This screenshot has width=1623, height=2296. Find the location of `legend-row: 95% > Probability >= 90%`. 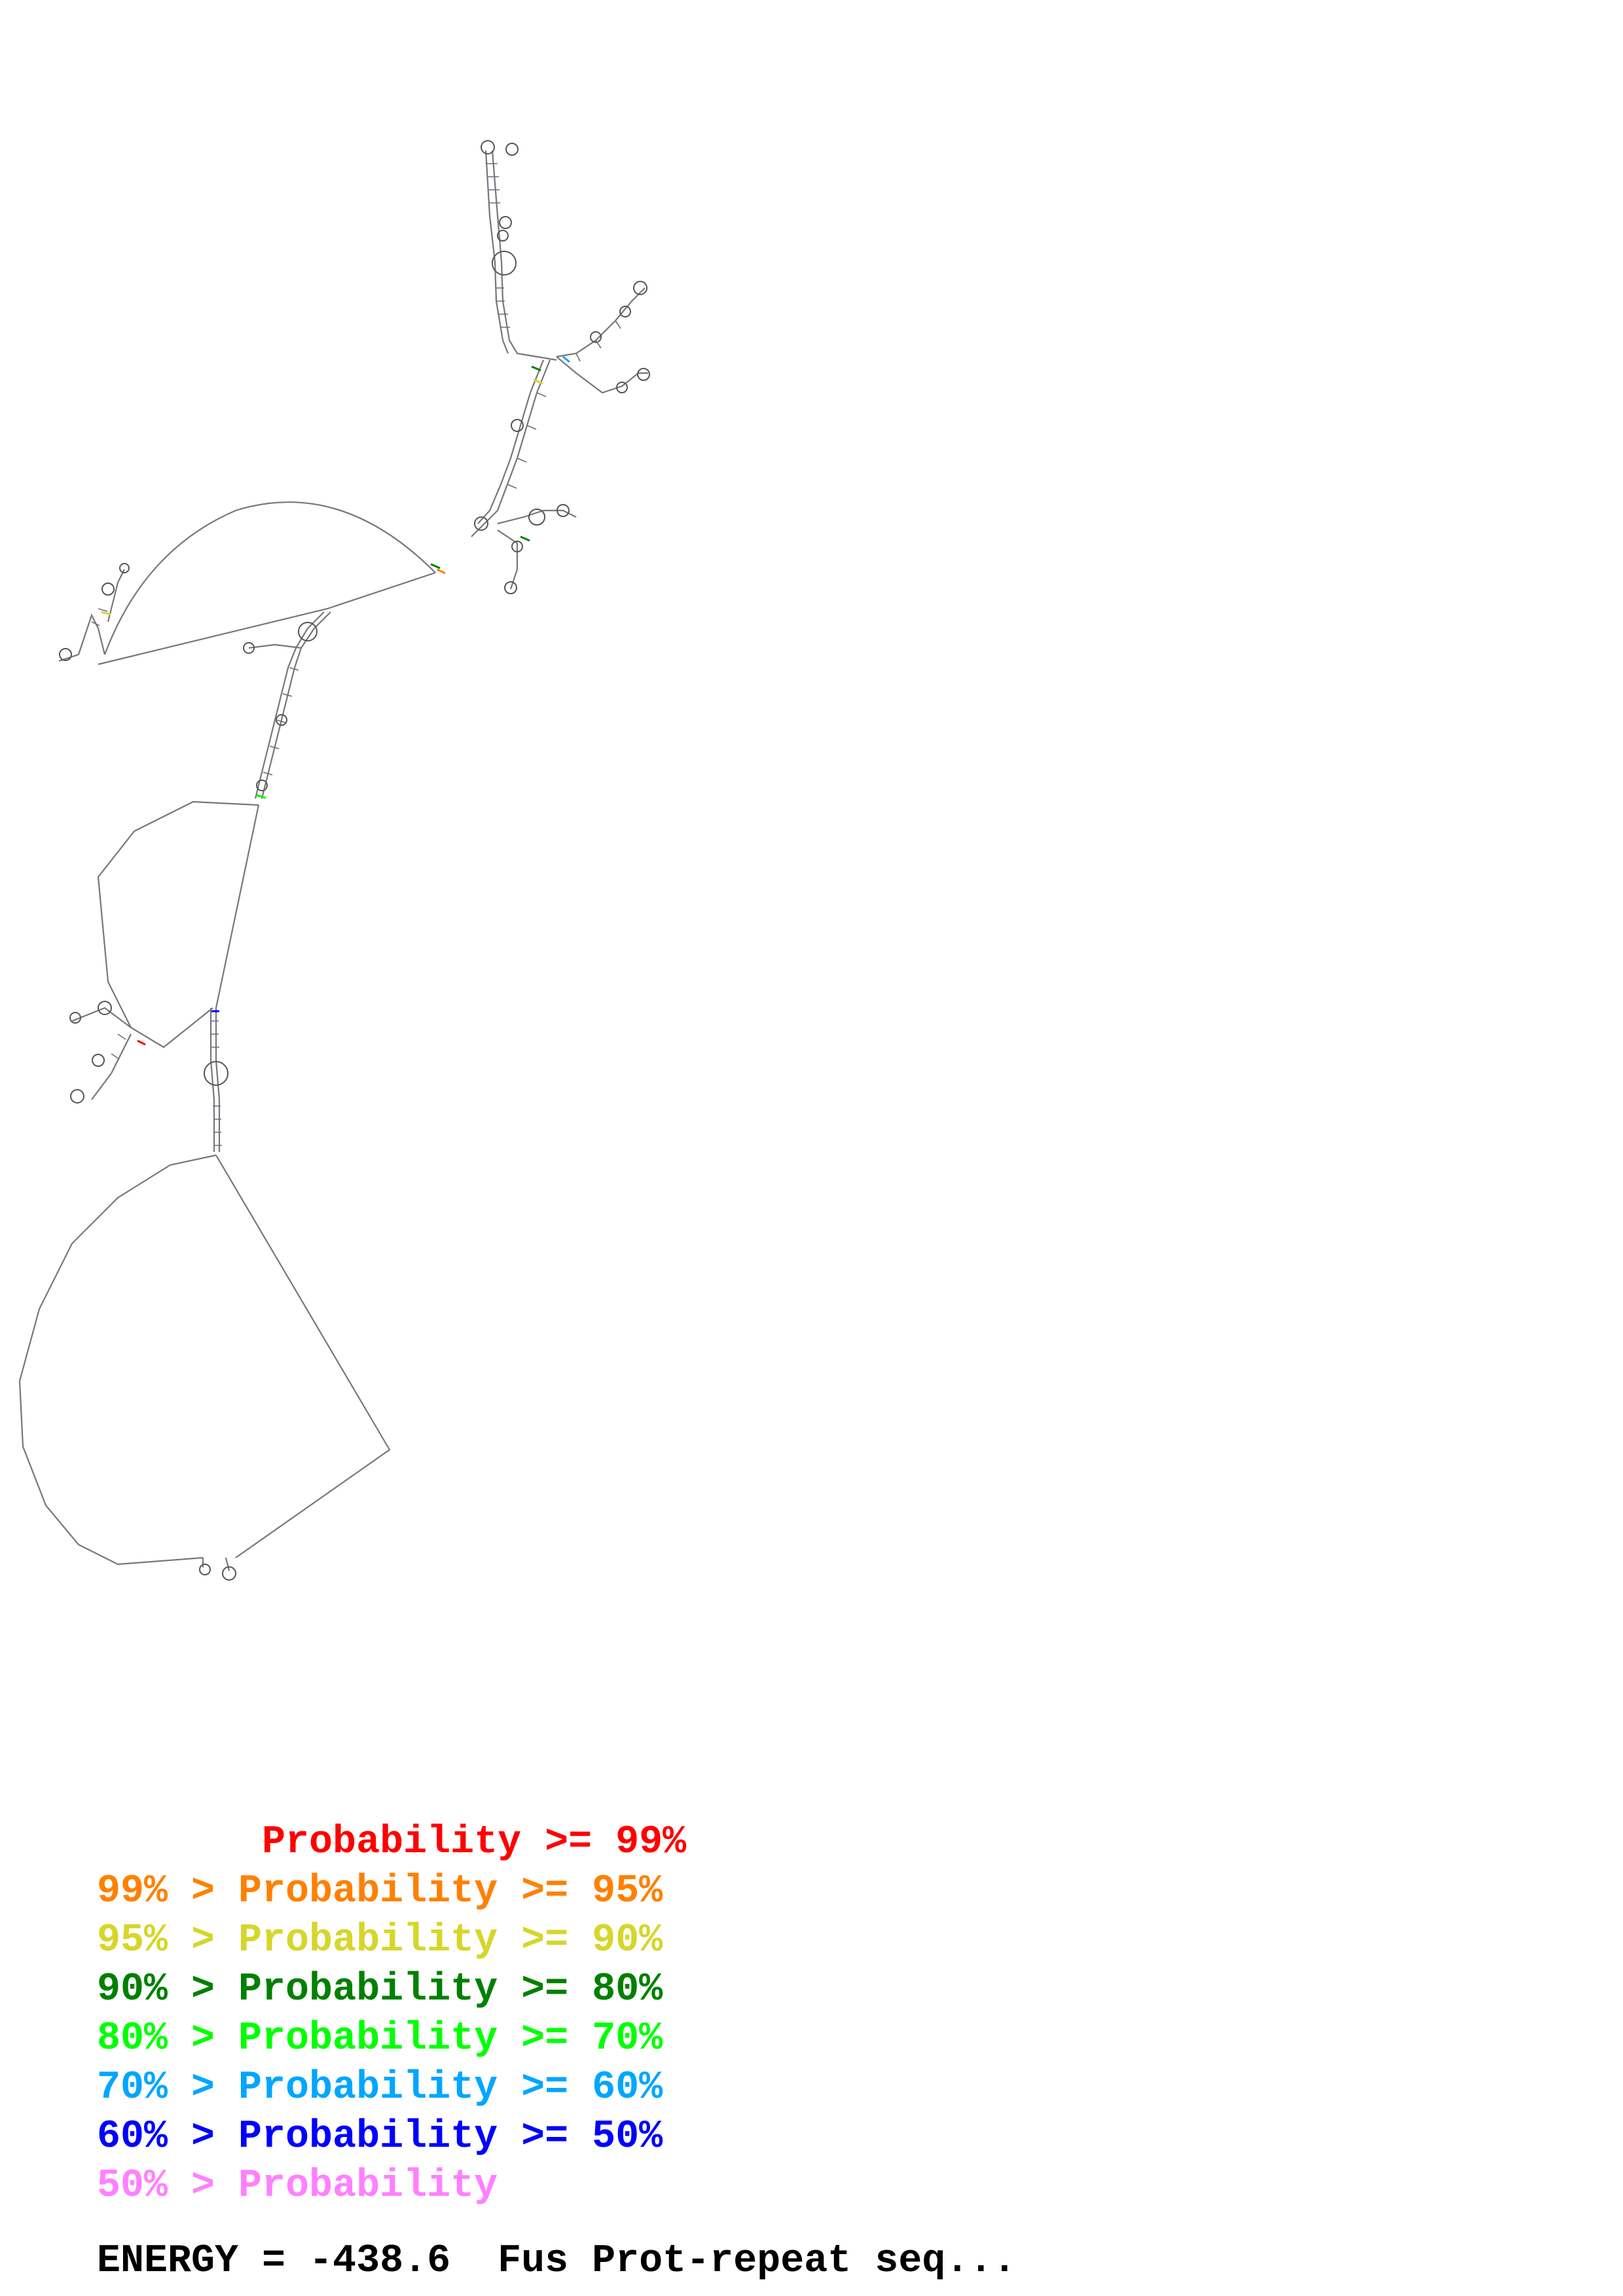

legend-row: 95% > Probability >= 90% is located at coordinates (380, 1940).